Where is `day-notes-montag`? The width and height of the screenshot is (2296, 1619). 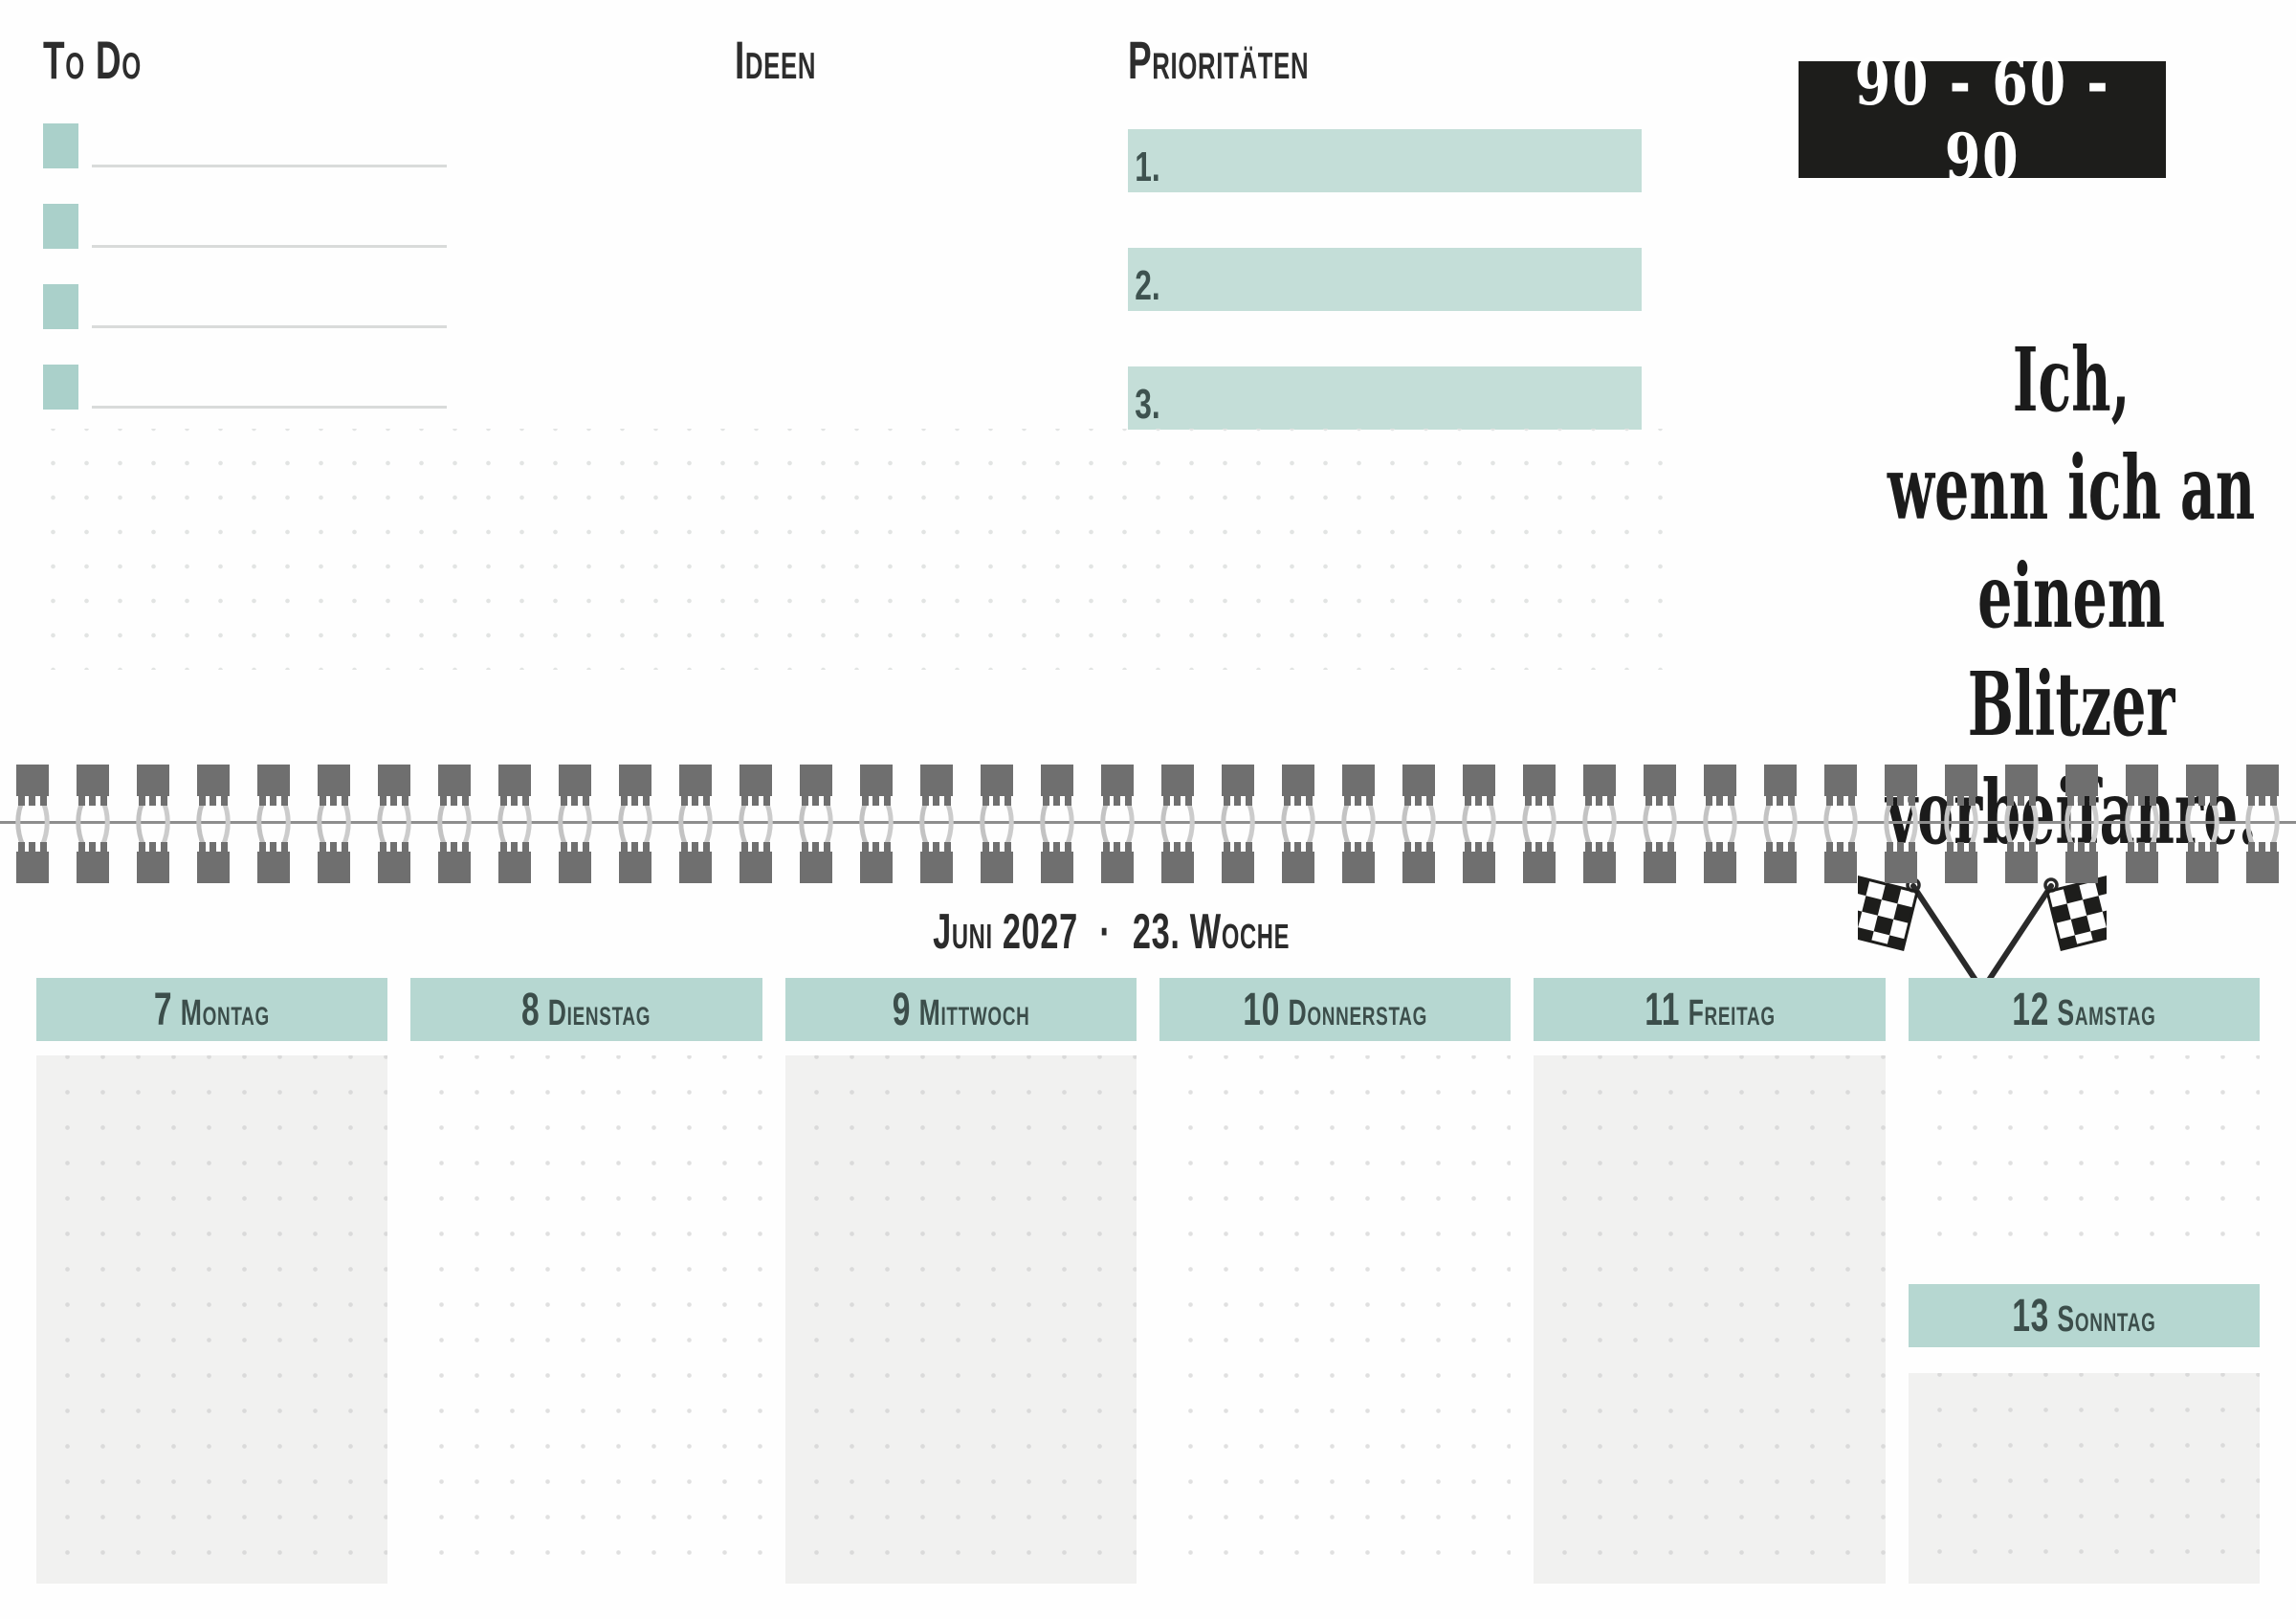 day-notes-montag is located at coordinates (212, 1319).